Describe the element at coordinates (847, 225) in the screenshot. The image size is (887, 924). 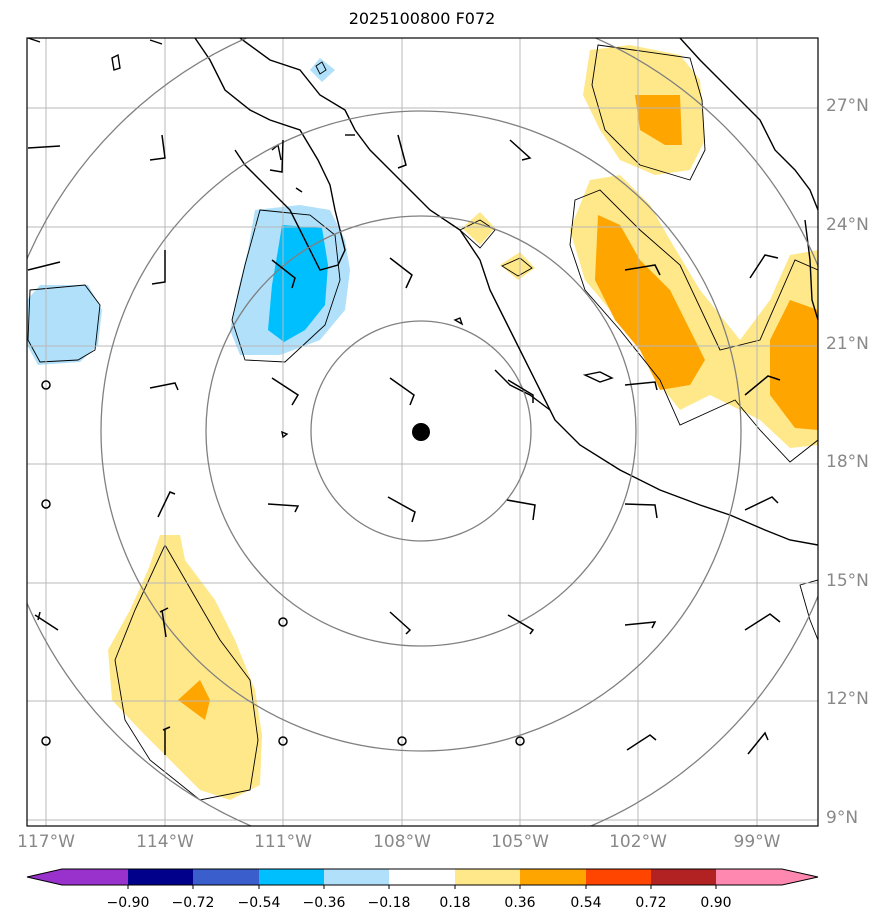
I see `lat-label: 24°N` at that location.